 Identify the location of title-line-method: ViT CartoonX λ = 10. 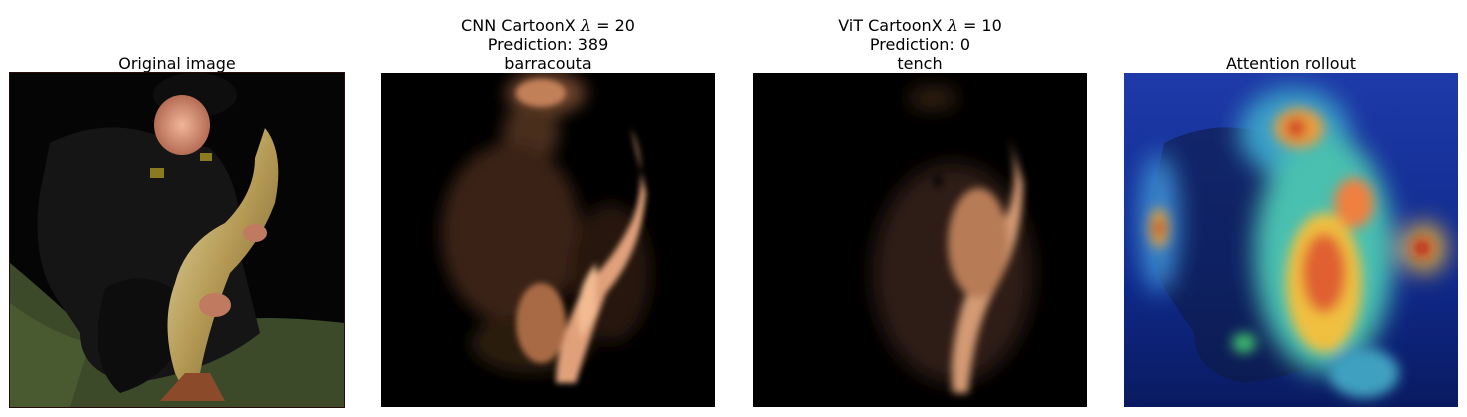
(920, 25).